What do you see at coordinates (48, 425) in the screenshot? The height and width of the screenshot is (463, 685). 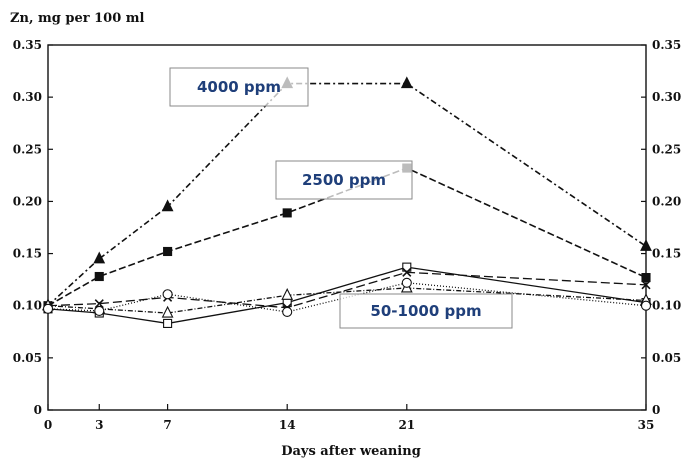 I see `x-tick-label: 0` at bounding box center [48, 425].